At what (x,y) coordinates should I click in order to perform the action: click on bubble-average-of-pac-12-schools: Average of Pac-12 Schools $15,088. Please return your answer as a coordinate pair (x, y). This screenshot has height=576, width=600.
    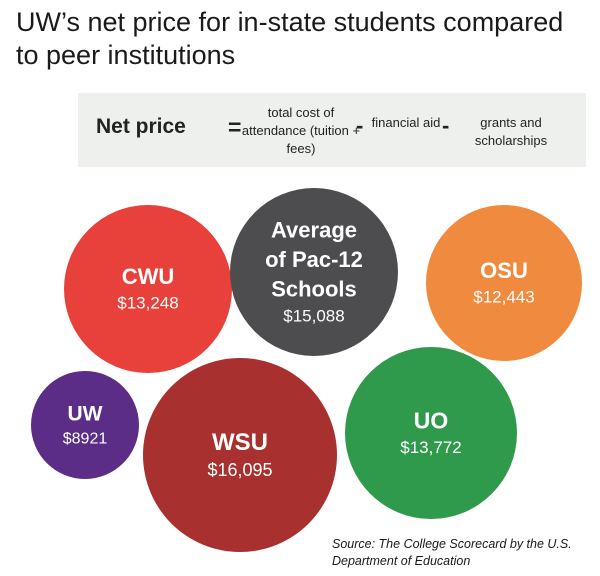
    Looking at the image, I should click on (314, 272).